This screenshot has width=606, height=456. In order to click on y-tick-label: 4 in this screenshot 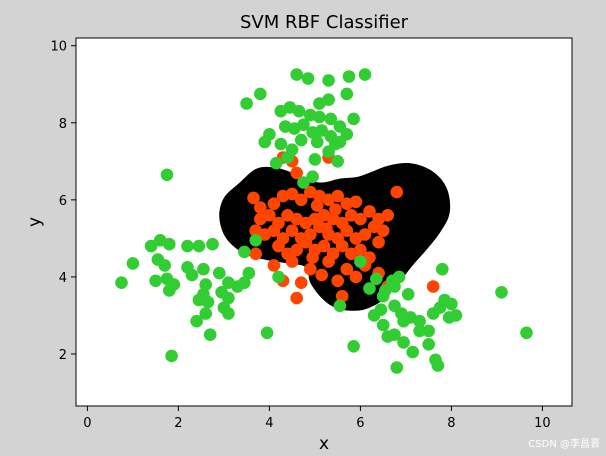, I will do `click(63, 278)`.